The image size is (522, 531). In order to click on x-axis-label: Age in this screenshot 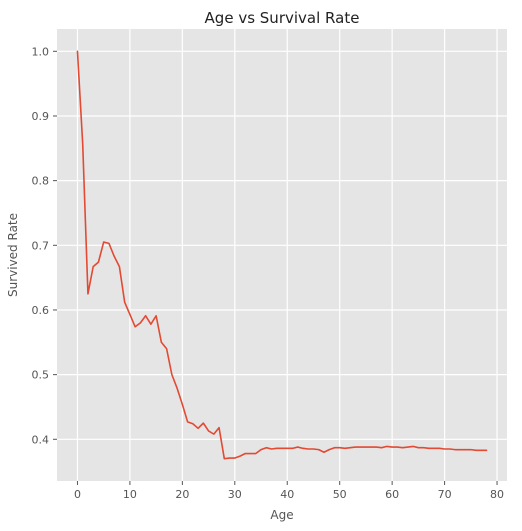, I will do `click(281, 515)`.